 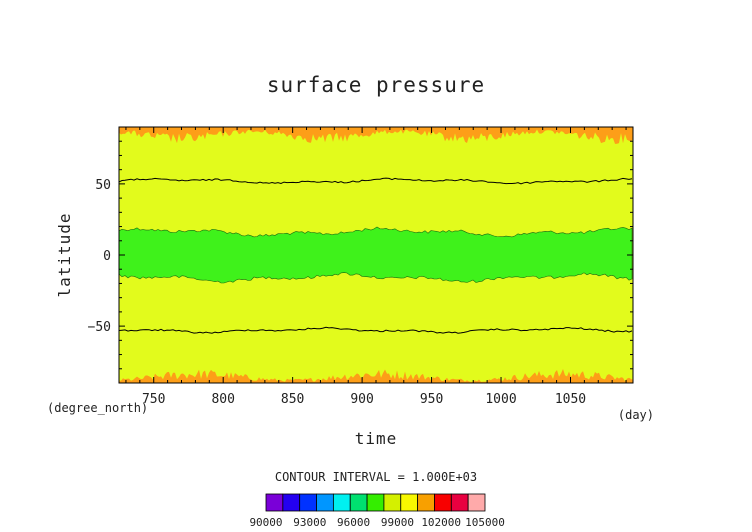 I want to click on contour-interval-text: CONTOUR INTERVAL = 1.000E+03, so click(x=376, y=477).